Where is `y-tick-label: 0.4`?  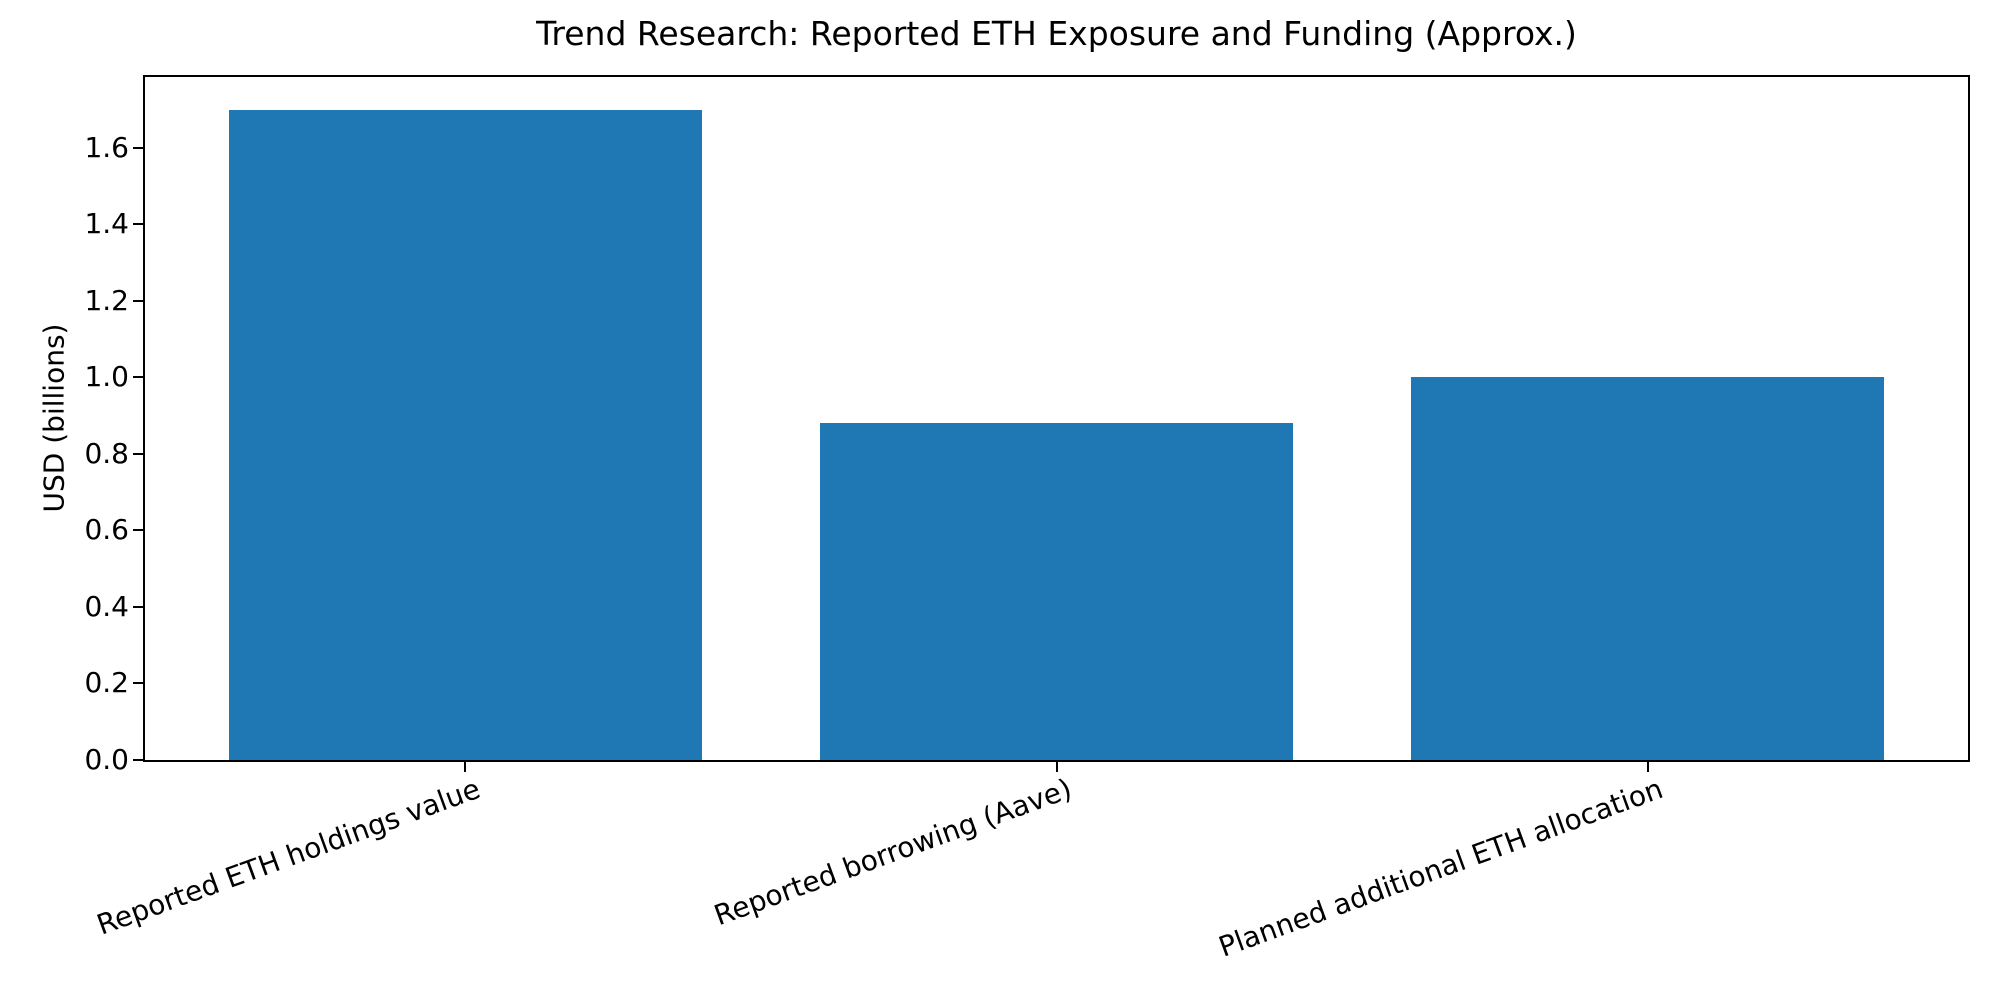 y-tick-label: 0.4 is located at coordinates (106, 606).